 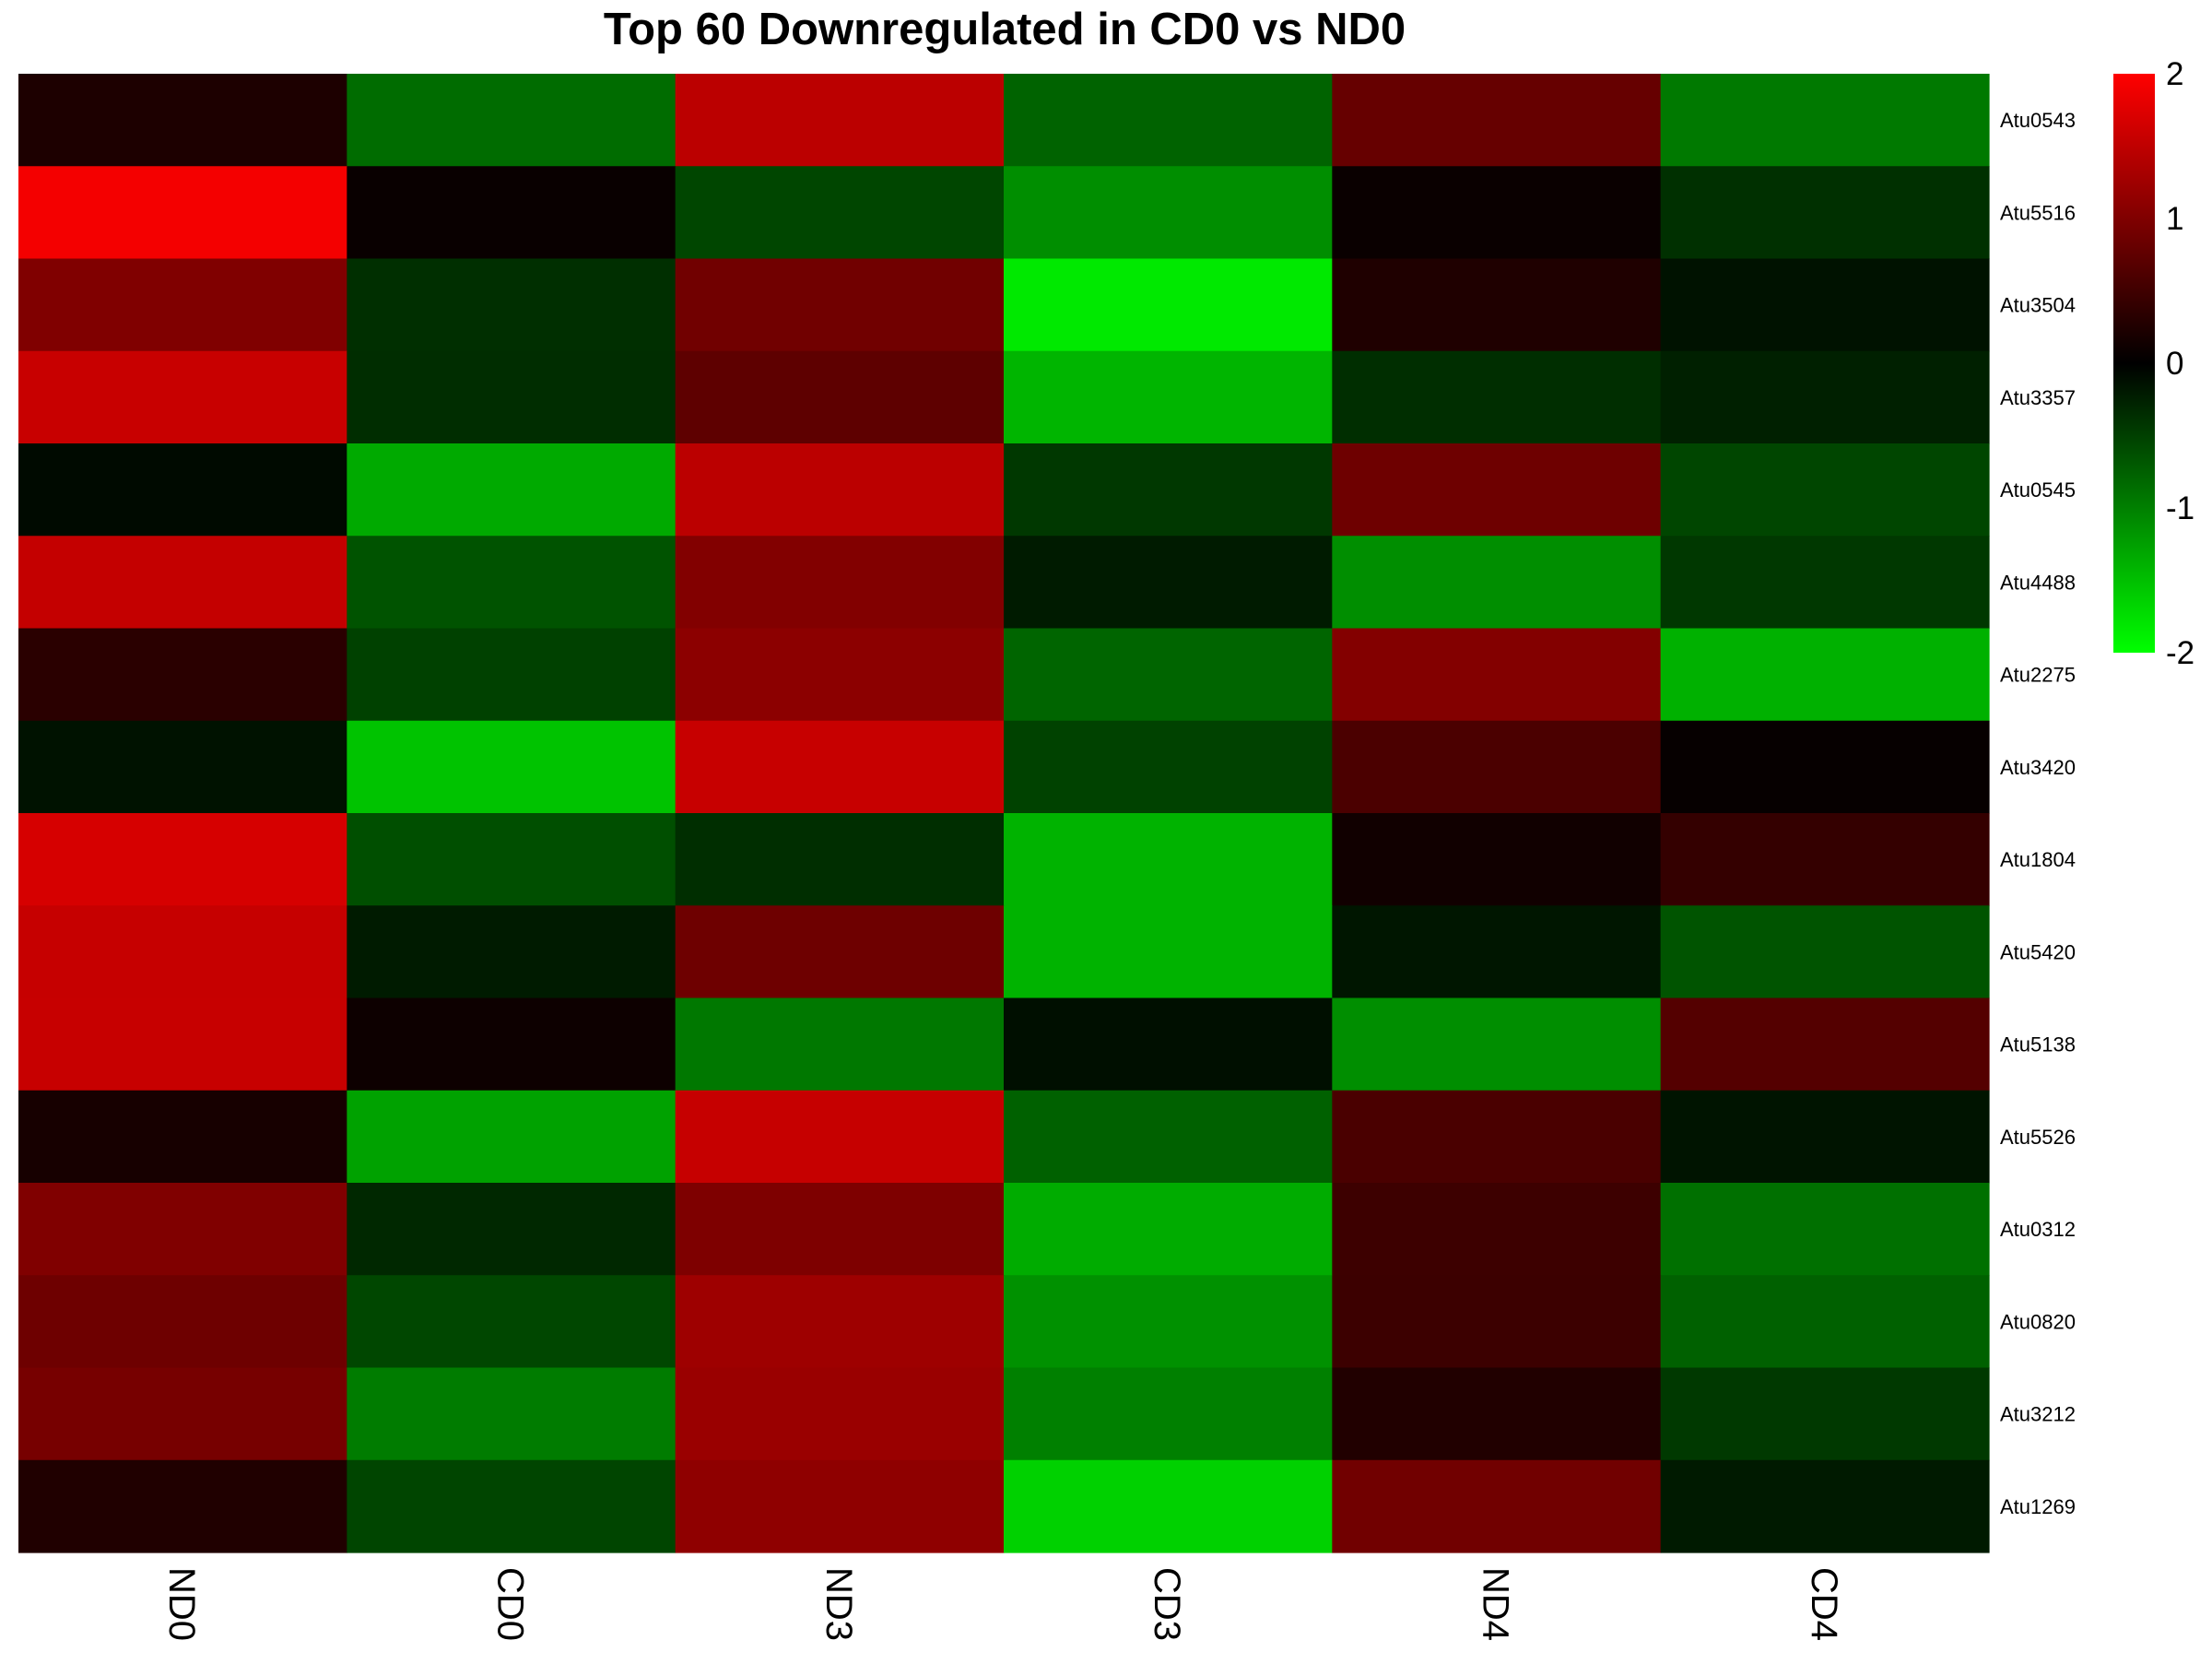 I want to click on heatmap-cell-Atu3357-ND0, so click(x=182, y=397).